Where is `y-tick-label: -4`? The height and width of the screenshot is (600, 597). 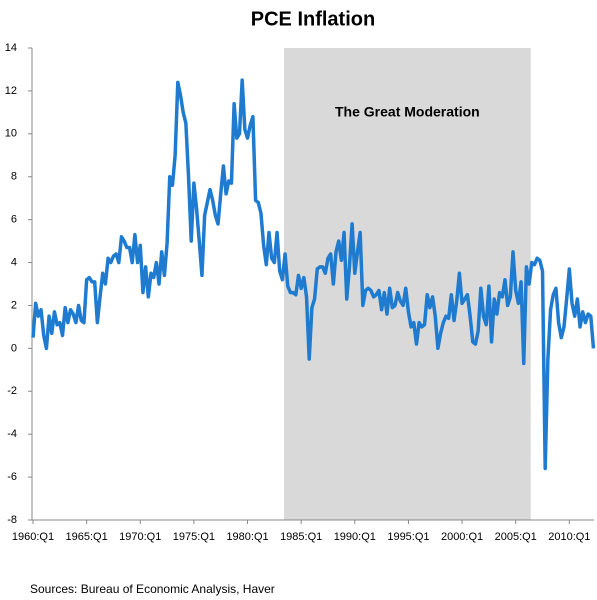
y-tick-label: -4 is located at coordinates (12, 434).